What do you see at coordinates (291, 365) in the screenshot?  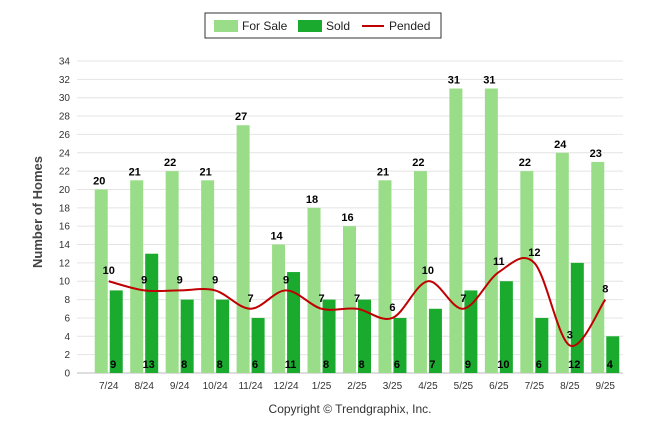 I see `sold-value-label: 11` at bounding box center [291, 365].